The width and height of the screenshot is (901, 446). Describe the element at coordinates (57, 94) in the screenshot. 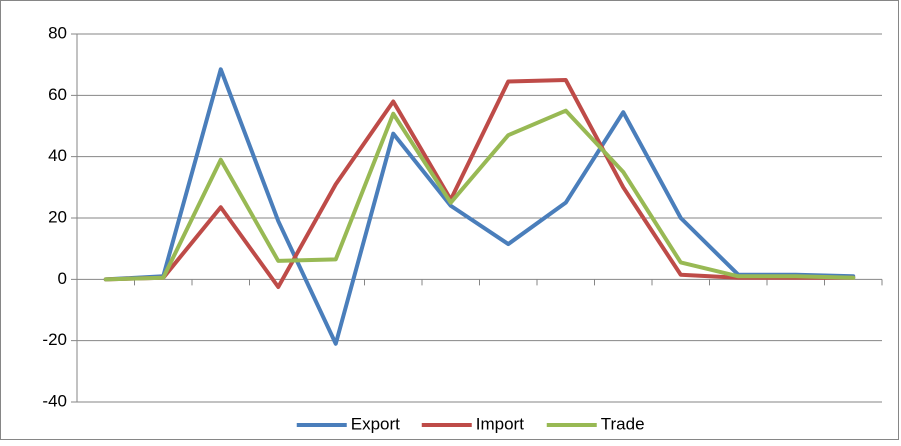

I see `y-tick-label: 60` at that location.